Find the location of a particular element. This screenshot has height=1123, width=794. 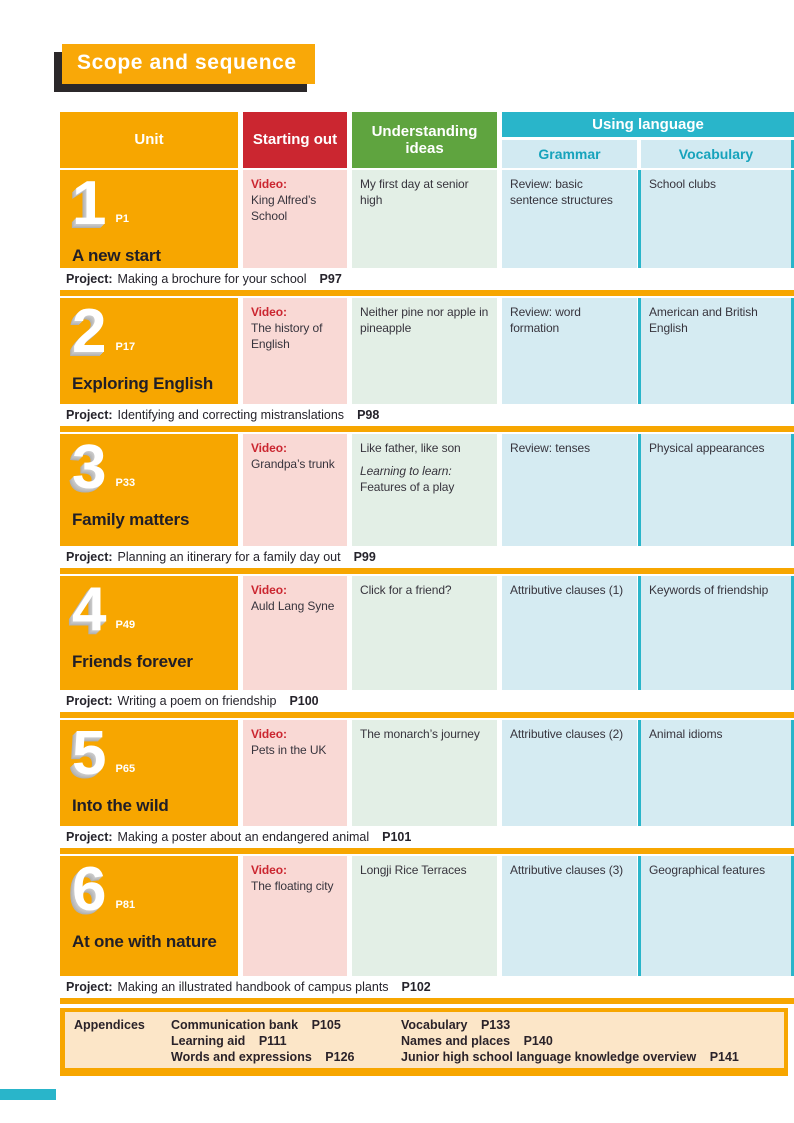

column-header-understanding-ideas: Understanding ideas is located at coordinates (424, 140).